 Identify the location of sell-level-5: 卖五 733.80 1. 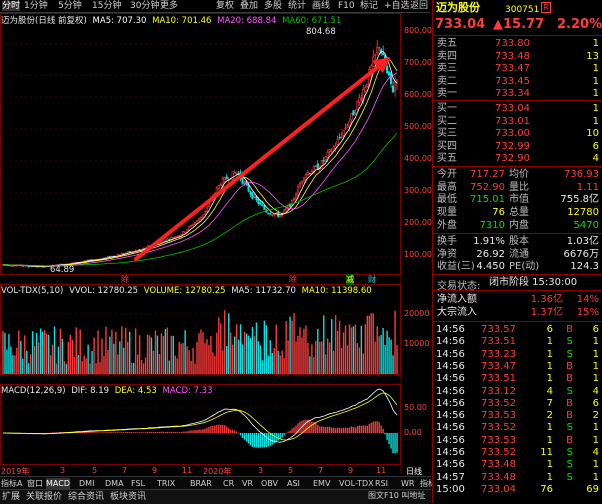
(517, 44).